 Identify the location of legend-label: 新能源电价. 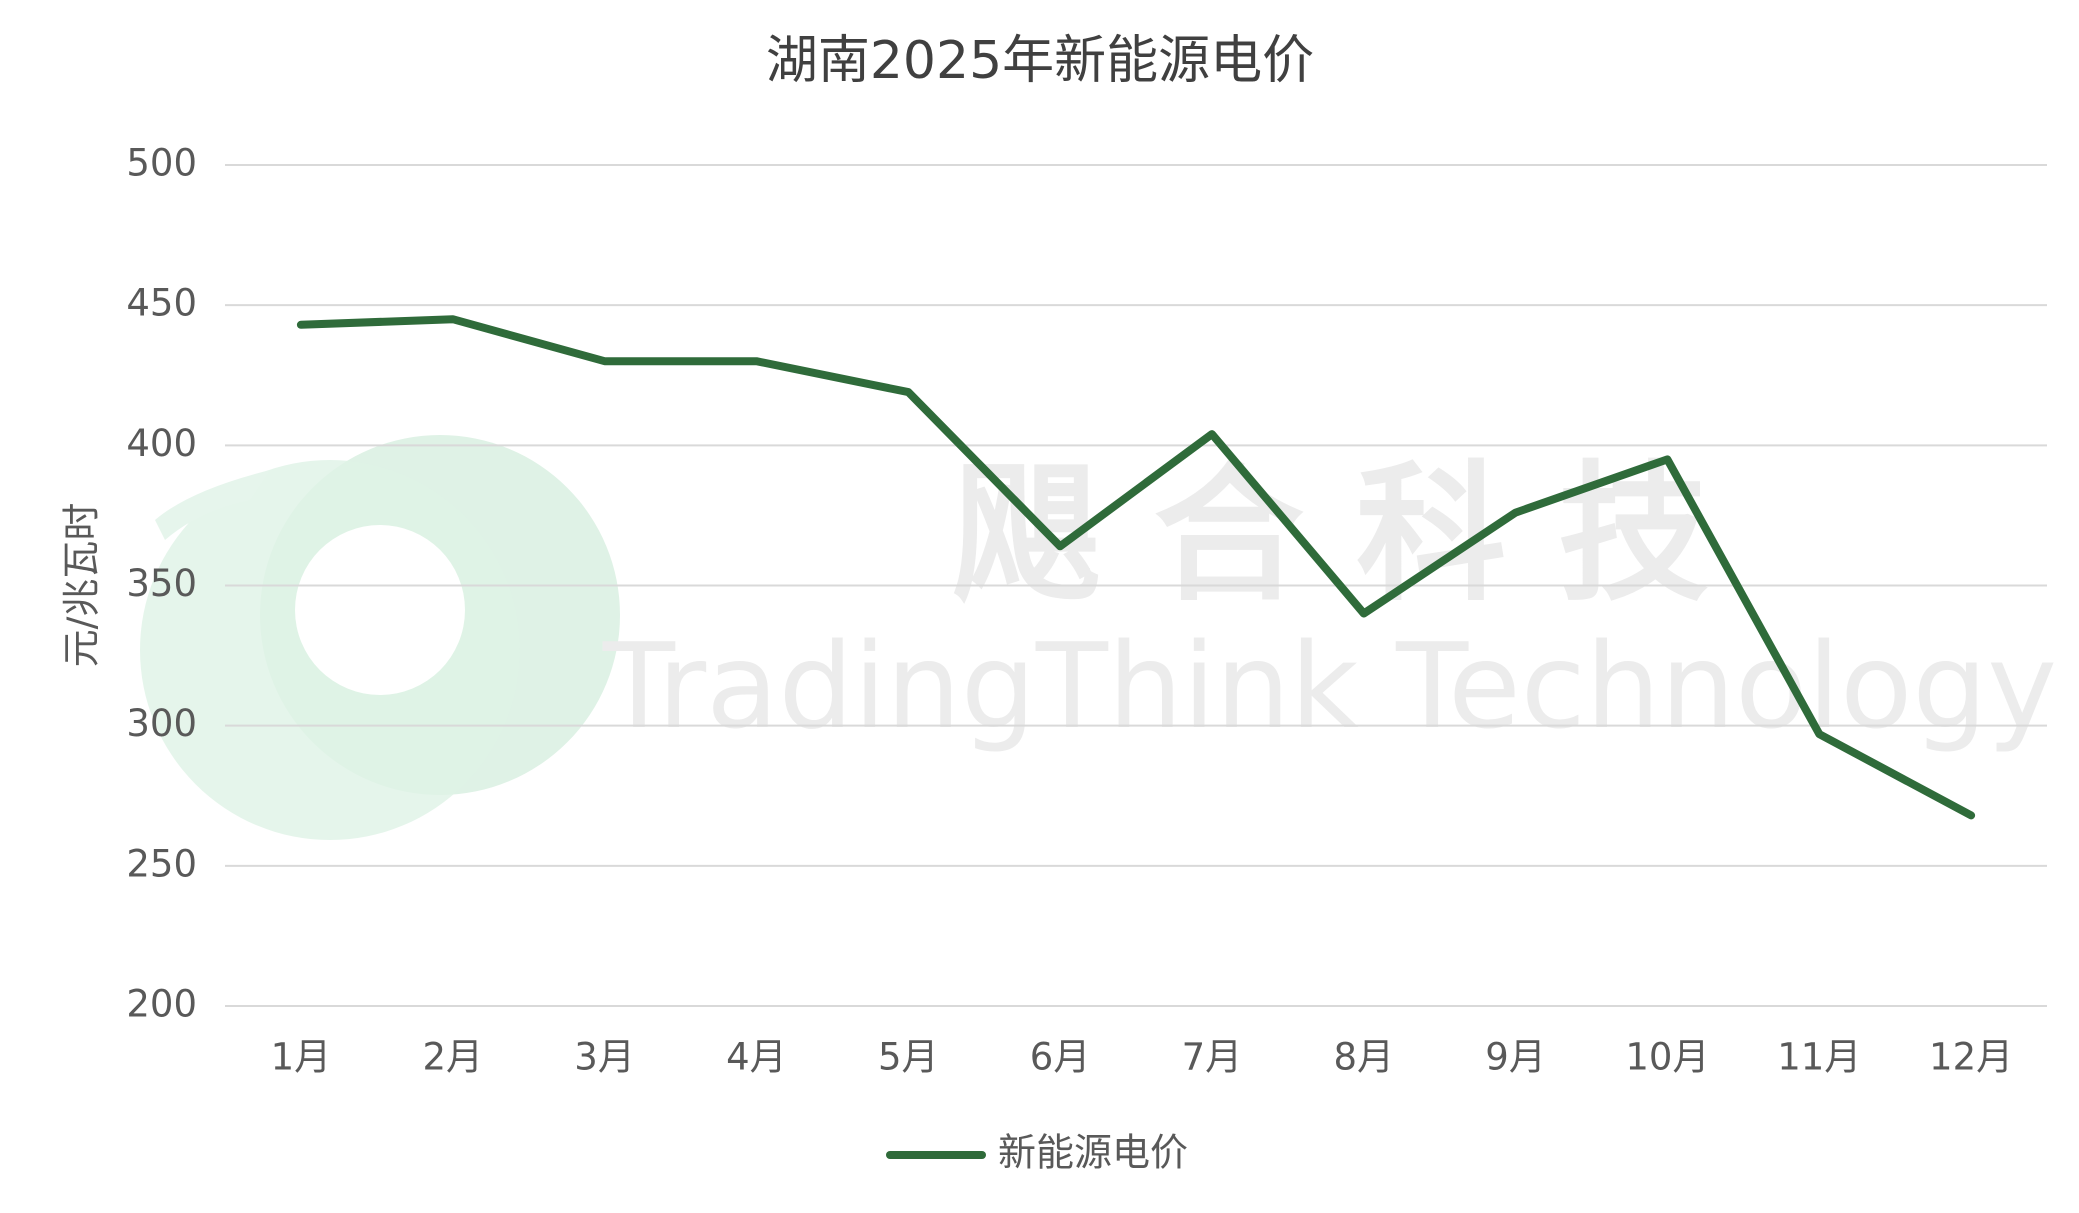
(1093, 1153).